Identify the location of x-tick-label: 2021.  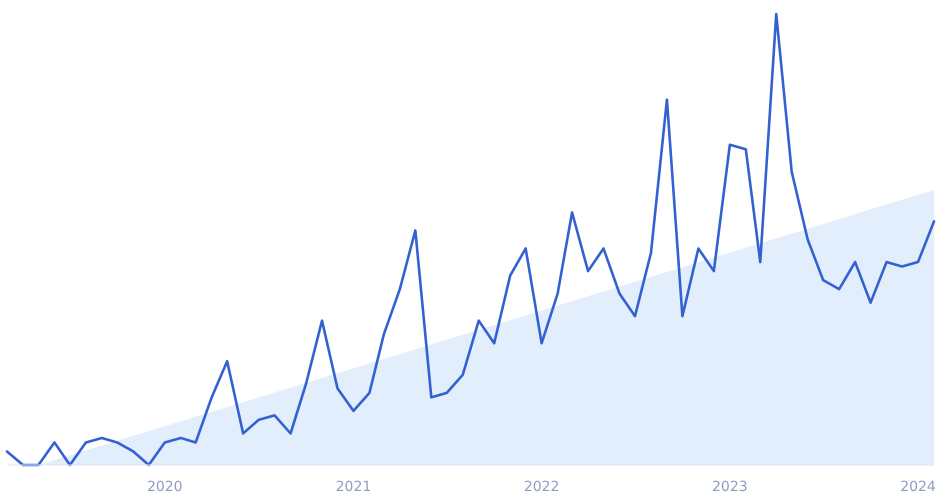
(354, 487).